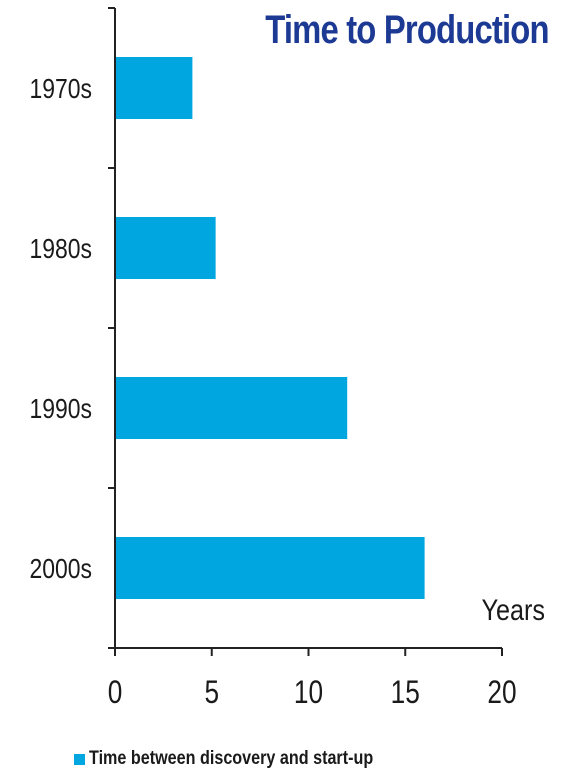  Describe the element at coordinates (60, 409) in the screenshot. I see `y-tick-label: 1990s` at that location.